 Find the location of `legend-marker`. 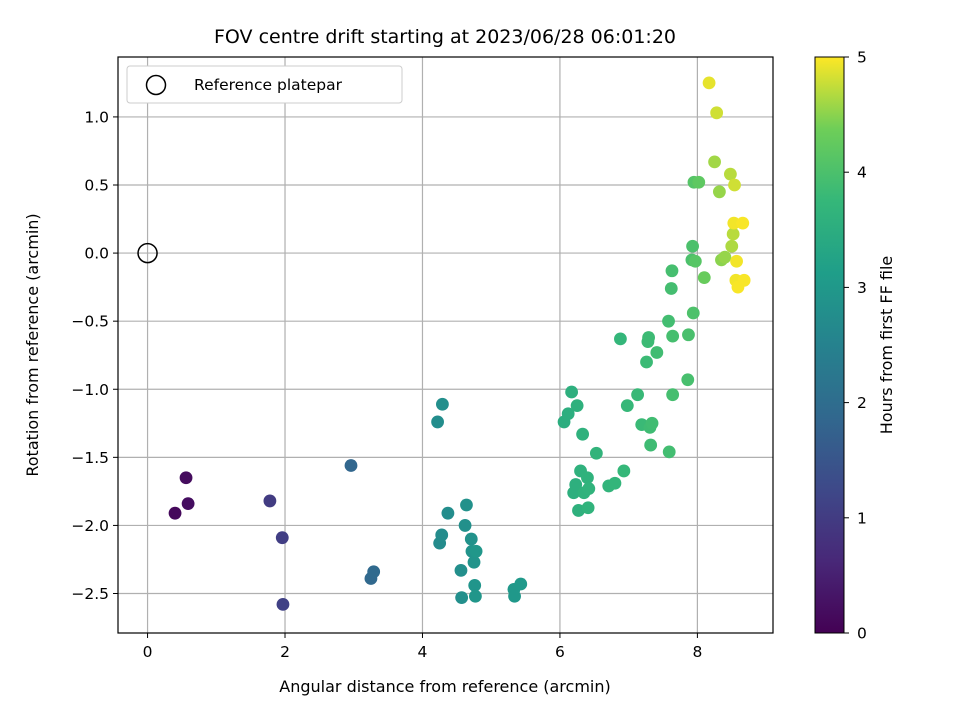

legend-marker is located at coordinates (156, 85).